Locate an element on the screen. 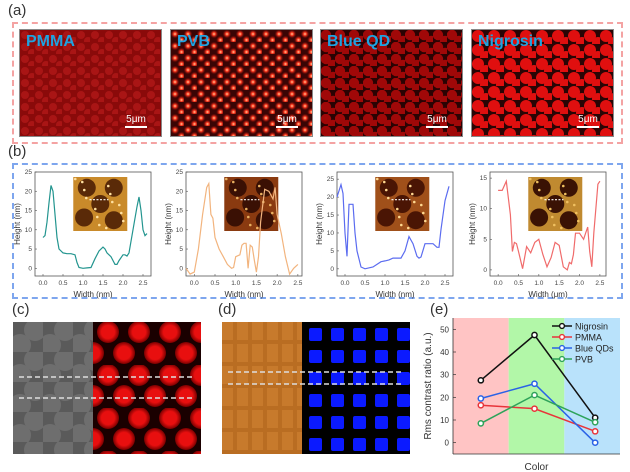 This screenshot has height=472, width=630. y-tick-label: 15 is located at coordinates (484, 178).